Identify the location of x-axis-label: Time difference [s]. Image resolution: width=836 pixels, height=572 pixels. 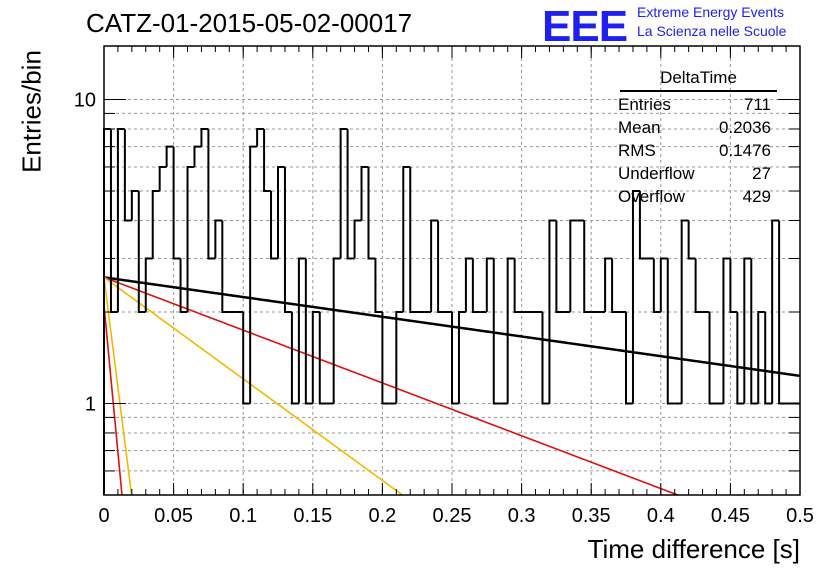
(693, 549).